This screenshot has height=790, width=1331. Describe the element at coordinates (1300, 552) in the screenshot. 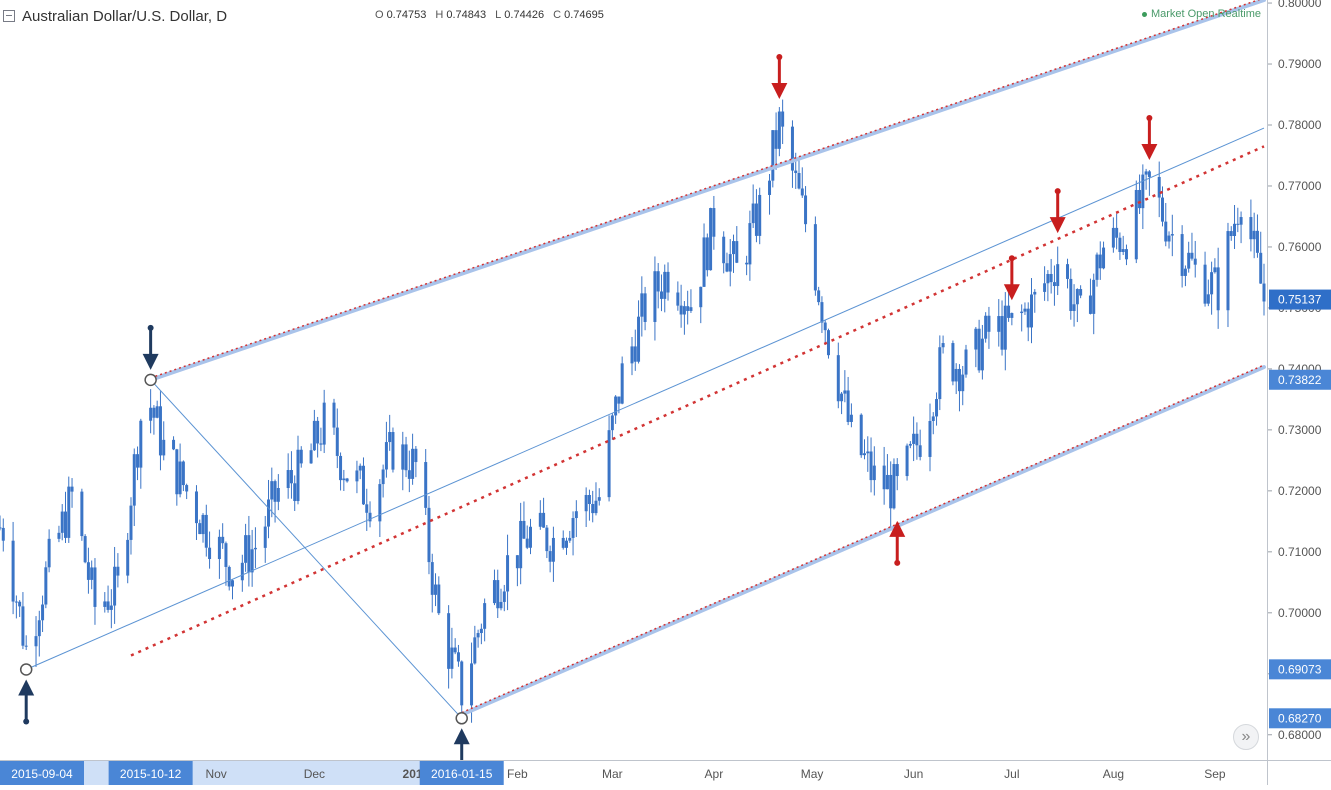

I see `price-tick-label: 0.71000` at that location.